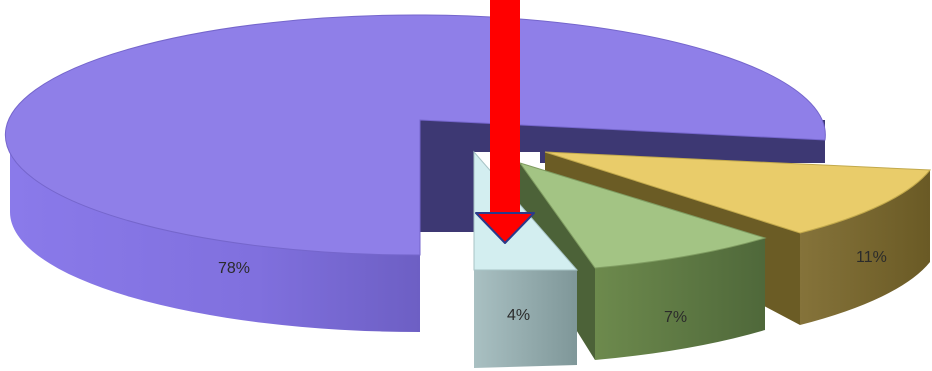  What do you see at coordinates (505, 110) in the screenshot?
I see `arrow-shaft` at bounding box center [505, 110].